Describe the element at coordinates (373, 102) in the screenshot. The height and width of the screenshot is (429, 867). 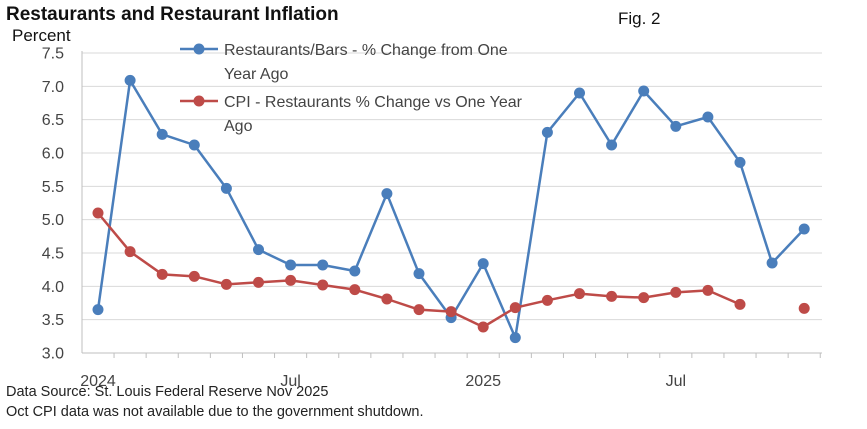
I see `legend-label: CPI - Restaurants % Change vs One Year` at that location.